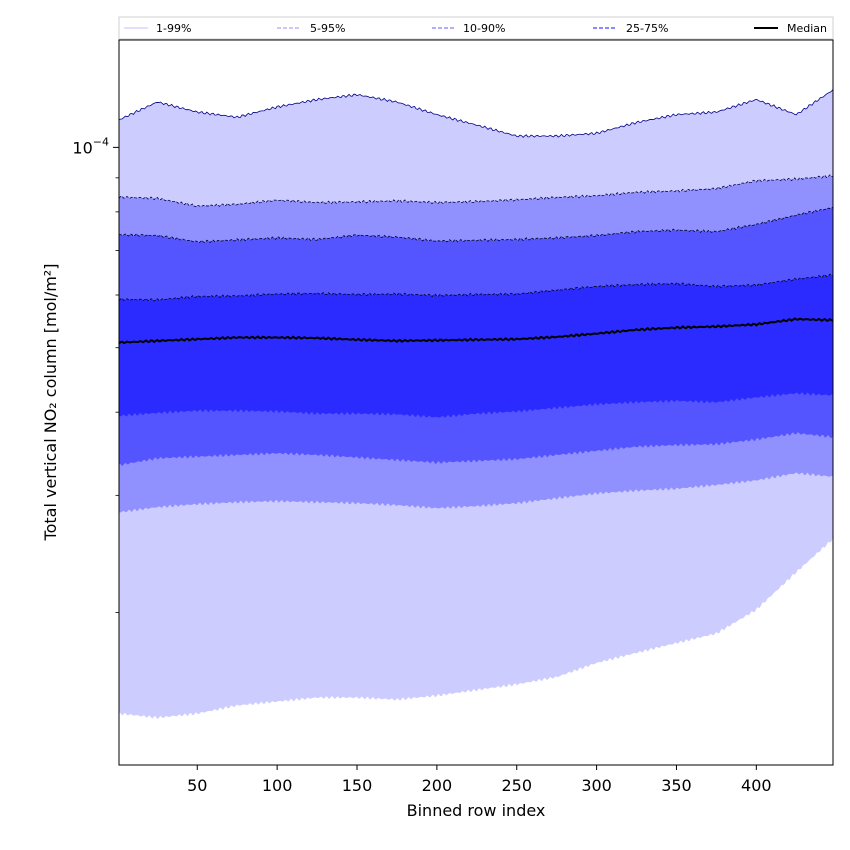 This screenshot has height=850, width=850. What do you see at coordinates (476, 191) in the screenshot?
I see `band-upper-line-5-95%` at bounding box center [476, 191].